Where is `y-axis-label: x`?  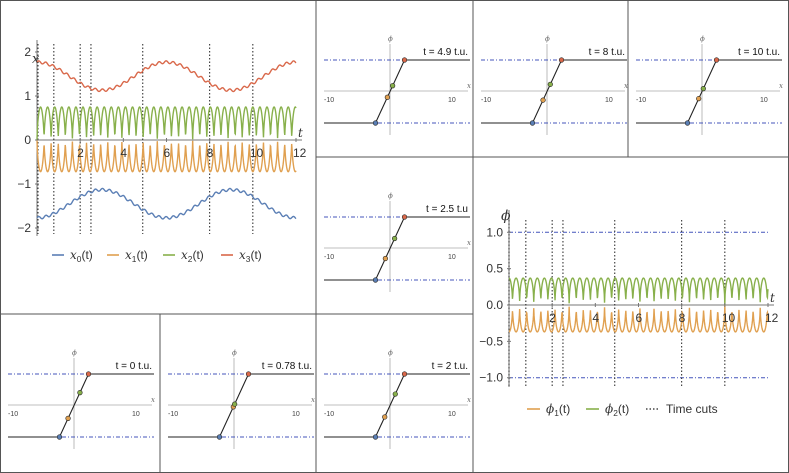
y-axis-label: x is located at coordinates (36, 59).